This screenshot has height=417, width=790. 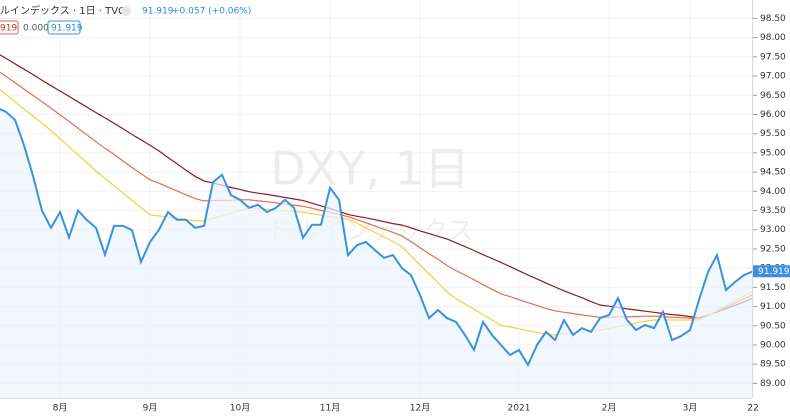 I want to click on last-price: 91.919, so click(x=158, y=12).